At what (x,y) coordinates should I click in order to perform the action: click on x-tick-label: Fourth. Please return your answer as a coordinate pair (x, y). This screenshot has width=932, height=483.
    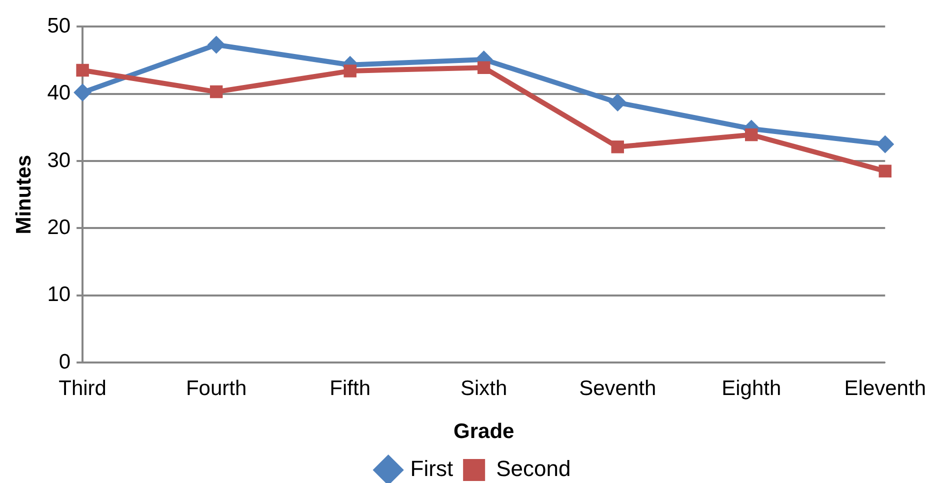
    Looking at the image, I should click on (216, 388).